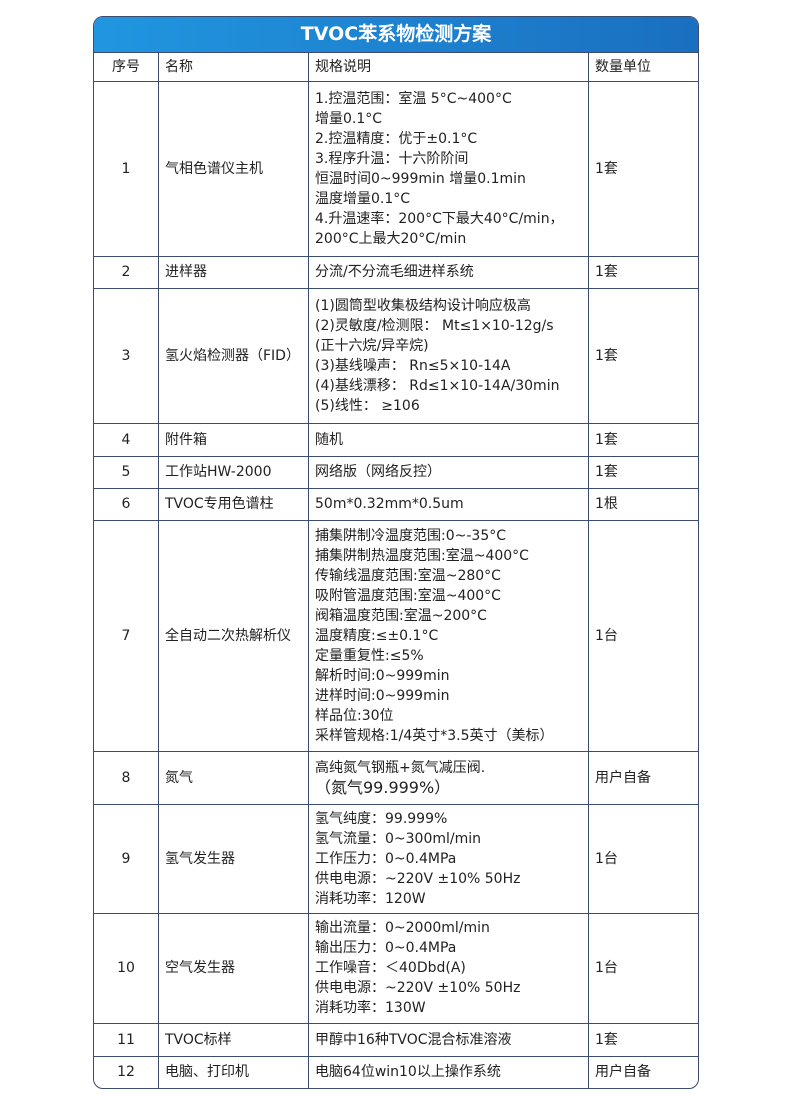 The width and height of the screenshot is (790, 1100). Describe the element at coordinates (329, 439) in the screenshot. I see `spec-line: 随机` at that location.